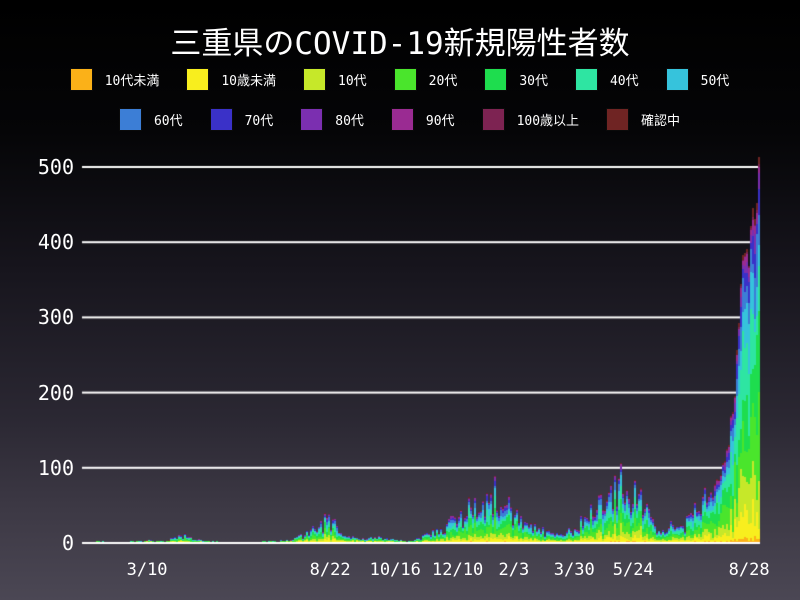 The height and width of the screenshot is (600, 800). Describe the element at coordinates (458, 570) in the screenshot. I see `x-tick-label: 12/10` at that location.